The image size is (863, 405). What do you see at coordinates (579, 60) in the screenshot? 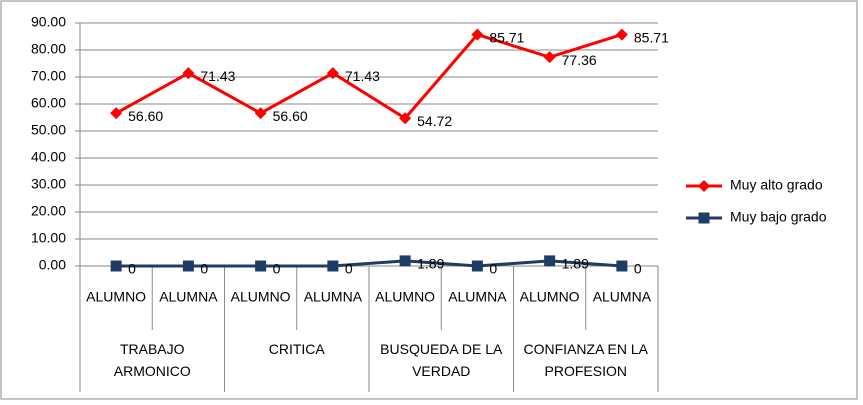
I see `data-label: 77.36` at bounding box center [579, 60].